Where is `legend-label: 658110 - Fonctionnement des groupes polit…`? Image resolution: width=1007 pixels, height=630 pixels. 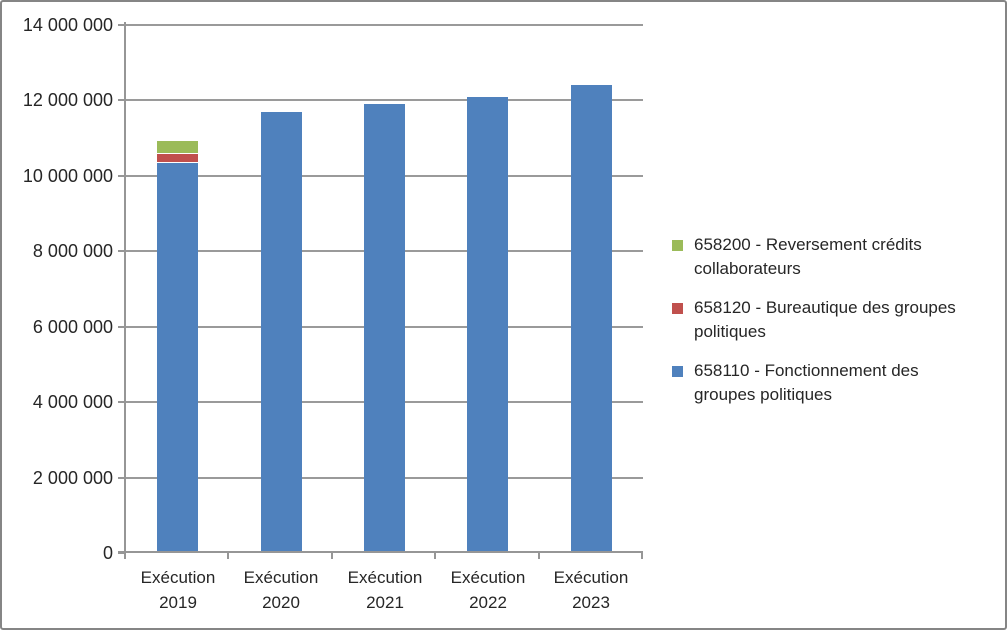 legend-label: 658110 - Fonctionnement des groupes polit… is located at coordinates (806, 383).